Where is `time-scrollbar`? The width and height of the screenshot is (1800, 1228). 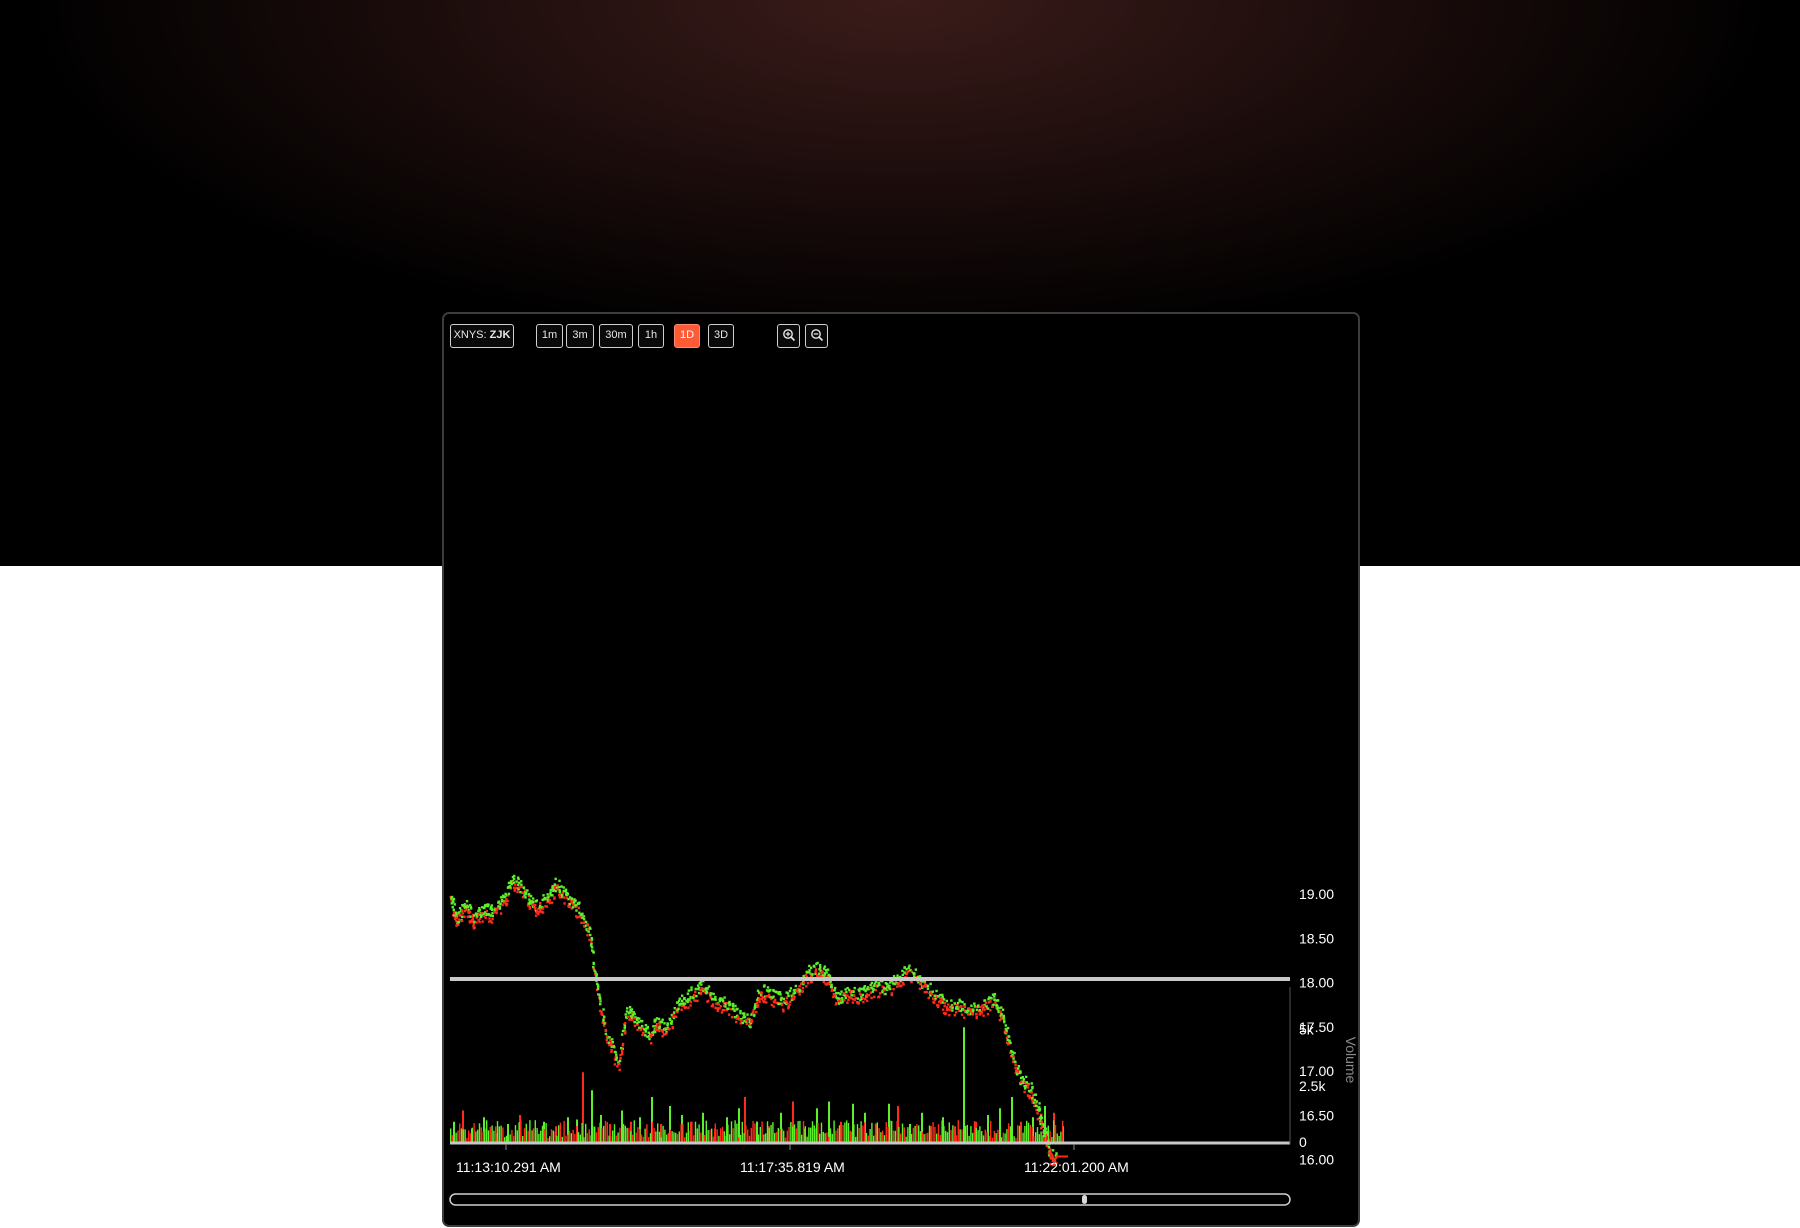
time-scrollbar is located at coordinates (870, 1199).